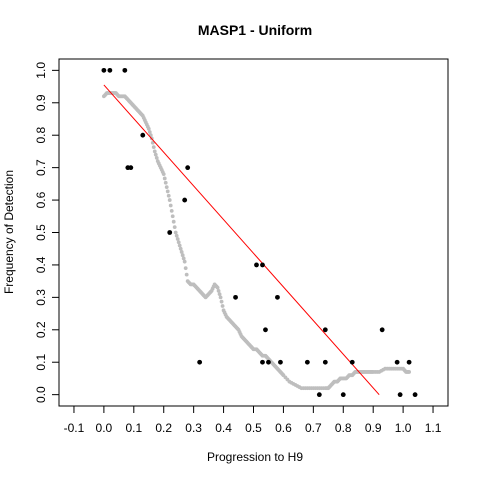 The width and height of the screenshot is (480, 480). Describe the element at coordinates (193, 428) in the screenshot. I see `x-tick-label: 0.3` at that location.